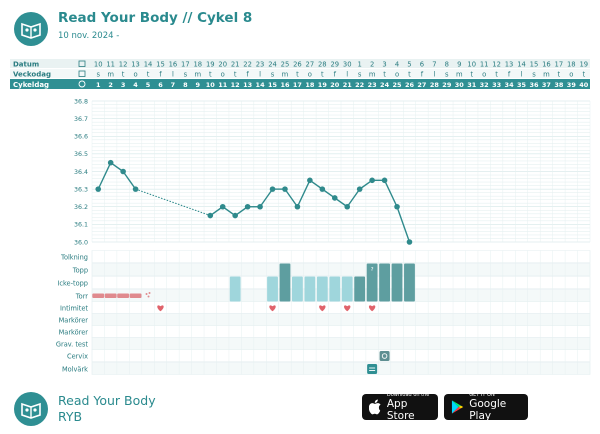 The width and height of the screenshot is (600, 434). I want to click on obs-row-label: Cervix, so click(77, 356).